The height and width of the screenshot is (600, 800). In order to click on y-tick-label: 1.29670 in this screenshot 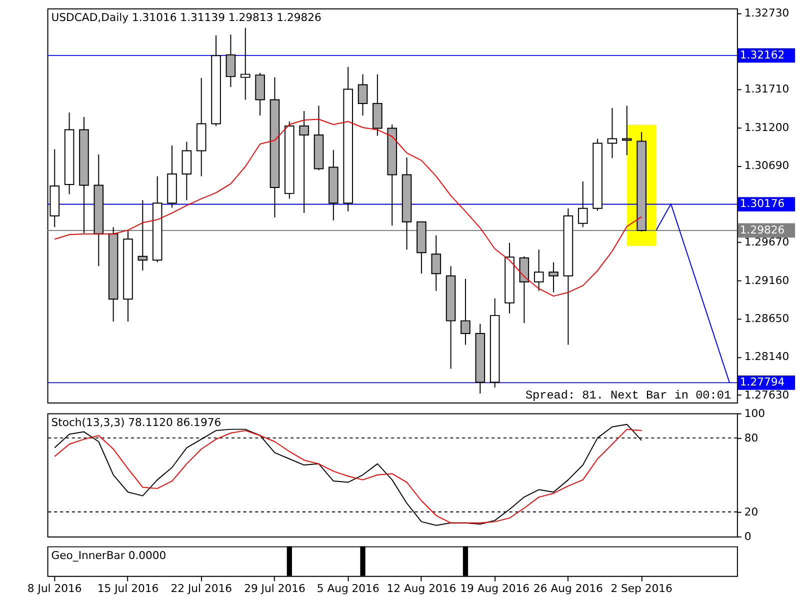, I will do `click(767, 242)`.